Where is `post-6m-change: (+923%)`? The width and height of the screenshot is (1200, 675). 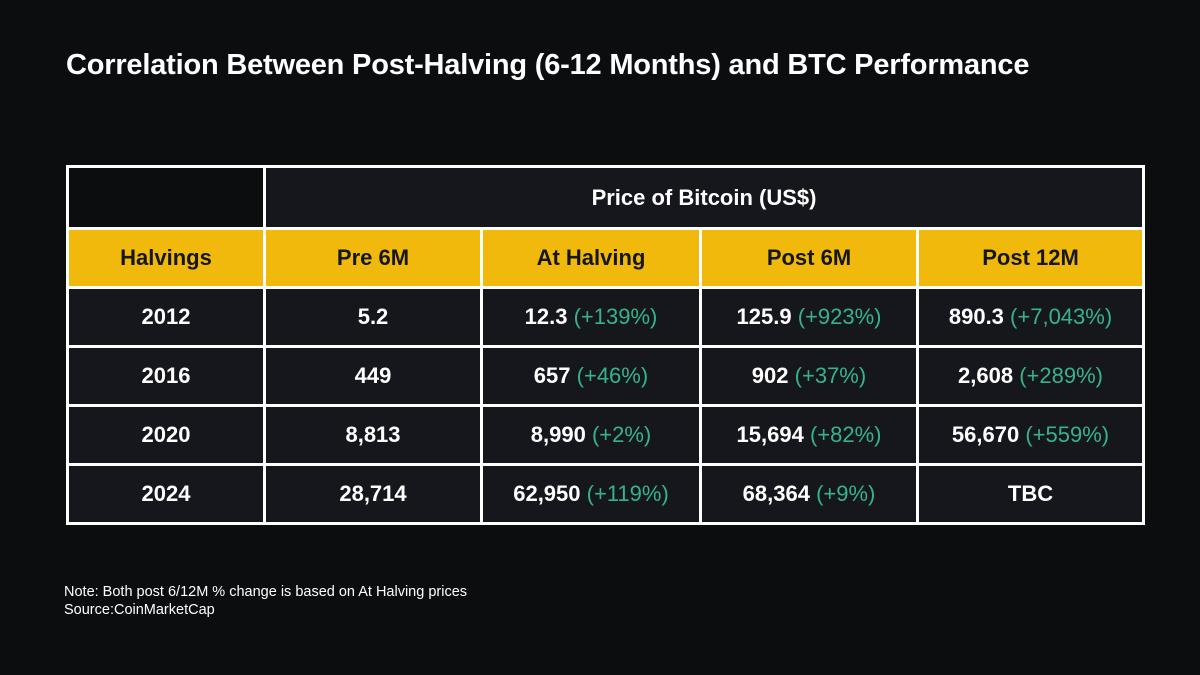 post-6m-change: (+923%) is located at coordinates (839, 316).